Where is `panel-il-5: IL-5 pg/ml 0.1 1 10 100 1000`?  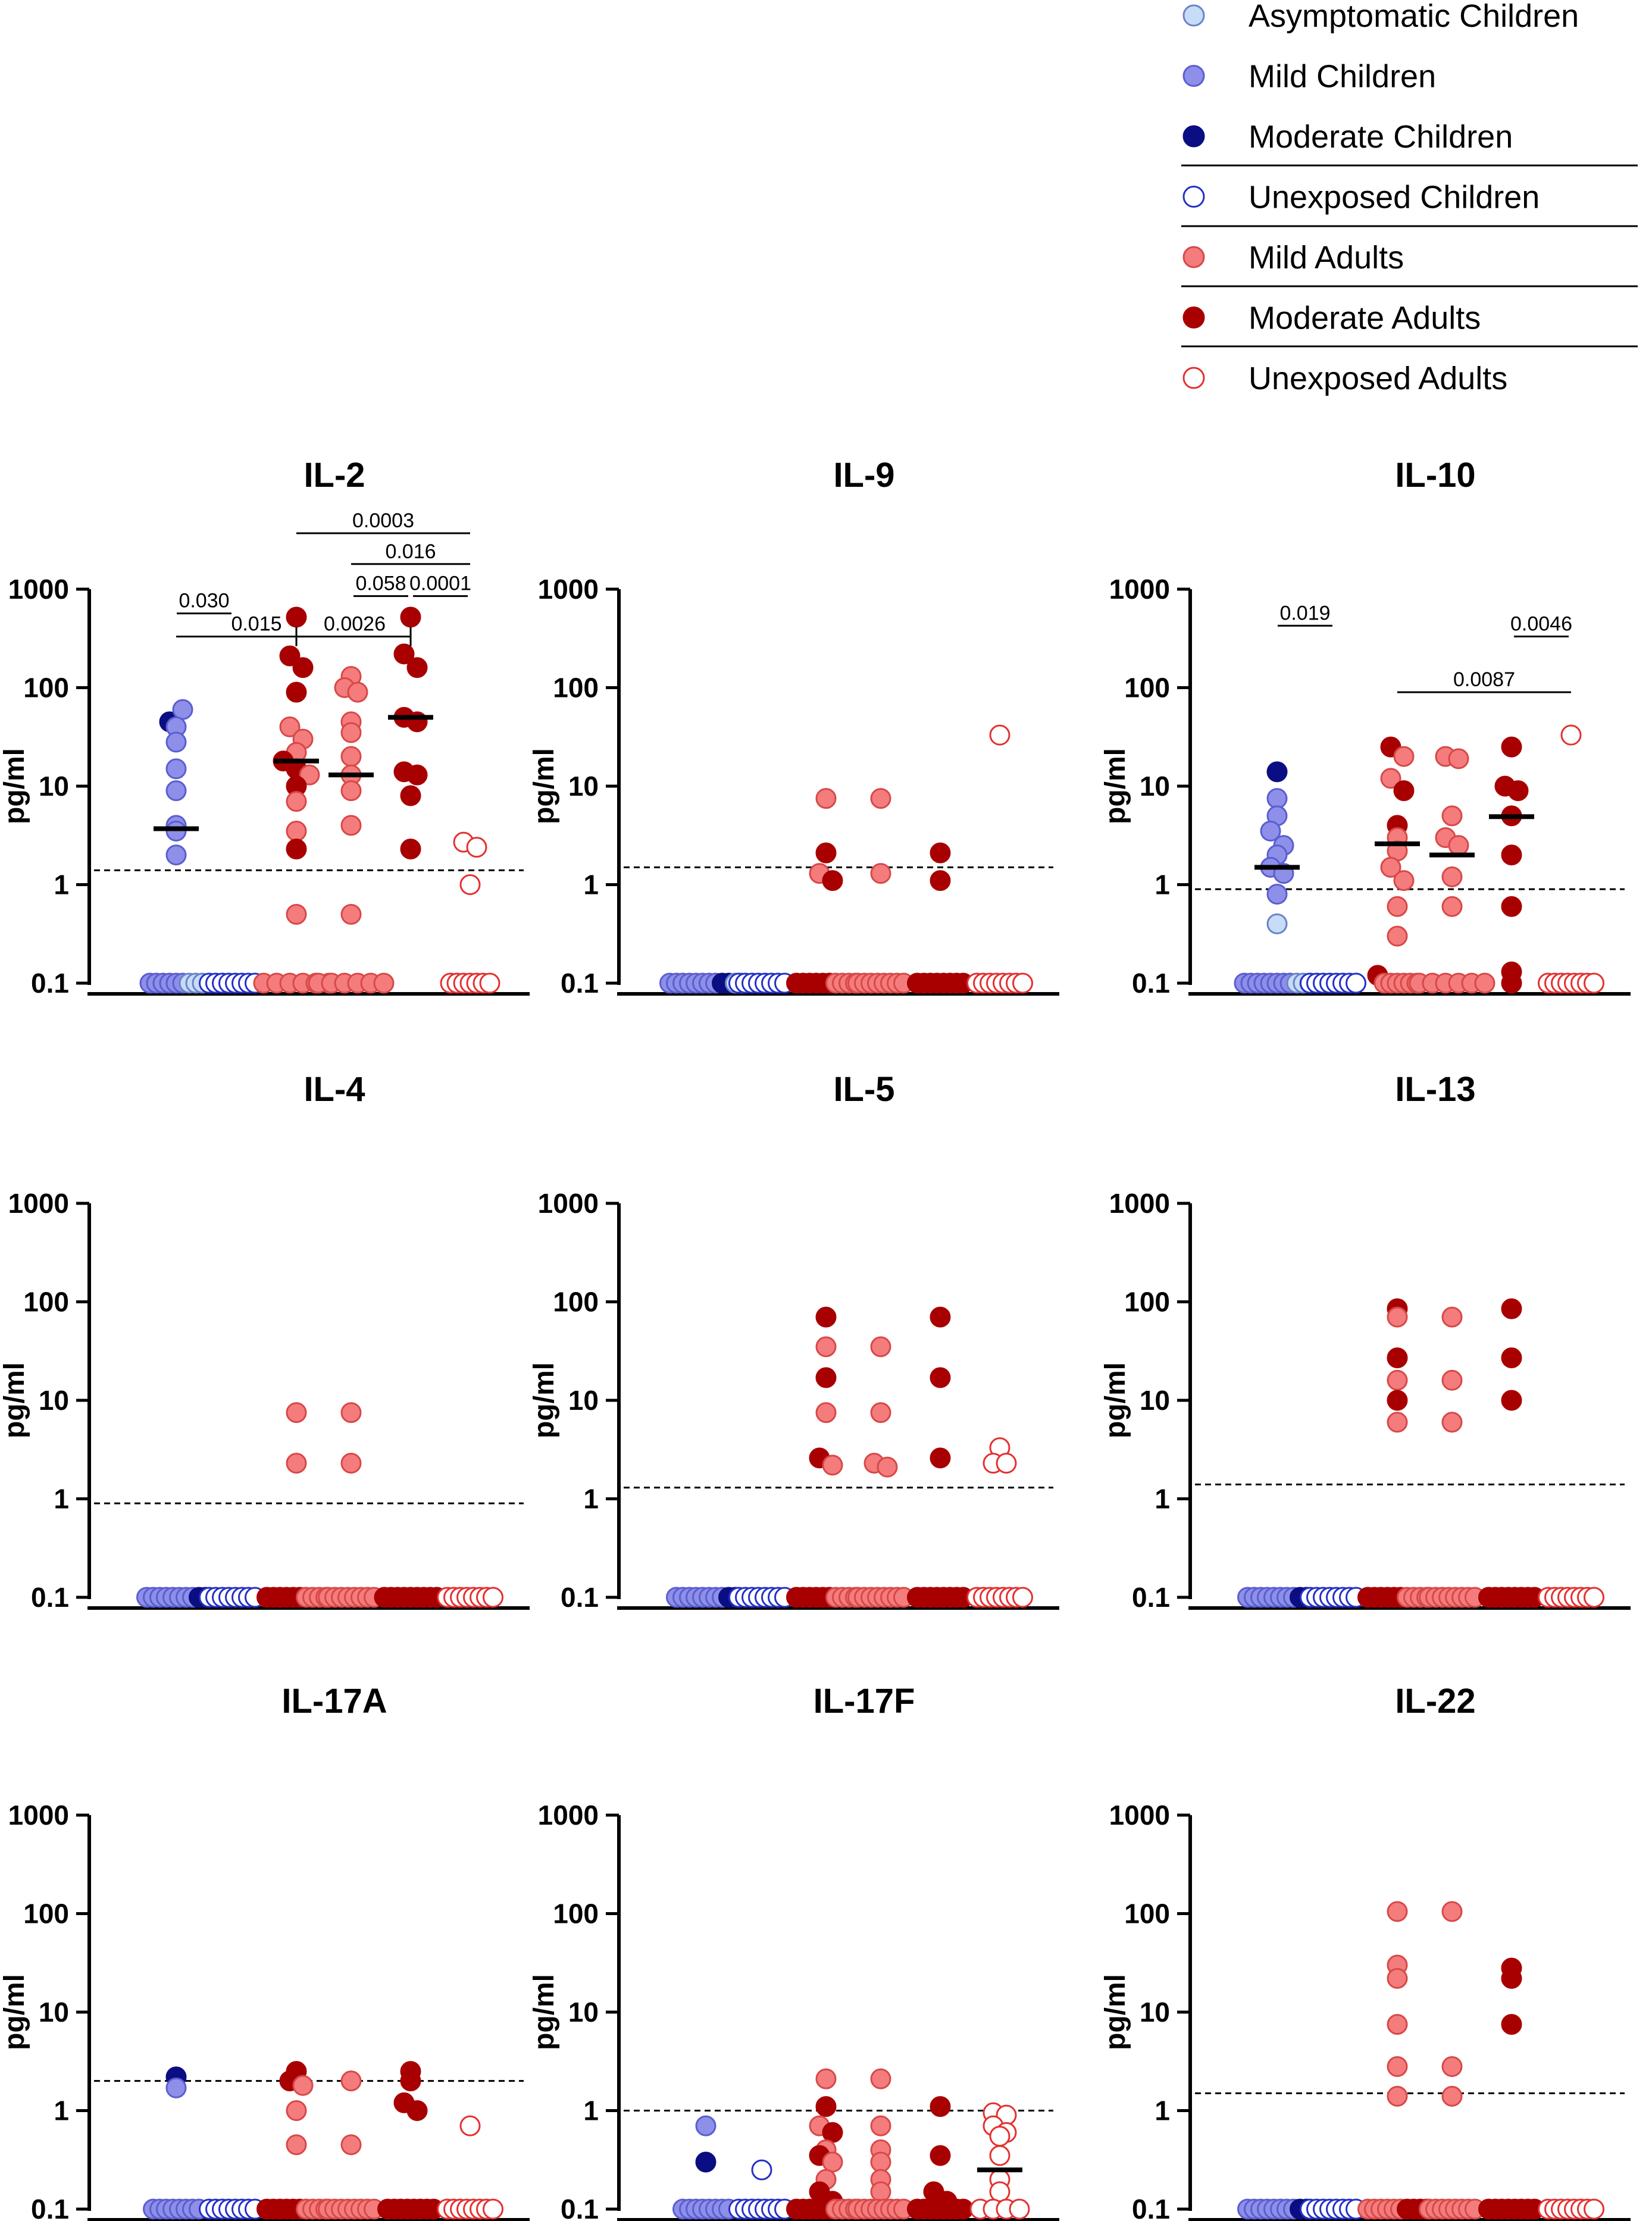
panel-il-5: IL-5 pg/ml 0.1 1 10 100 1000 is located at coordinates (793, 1341).